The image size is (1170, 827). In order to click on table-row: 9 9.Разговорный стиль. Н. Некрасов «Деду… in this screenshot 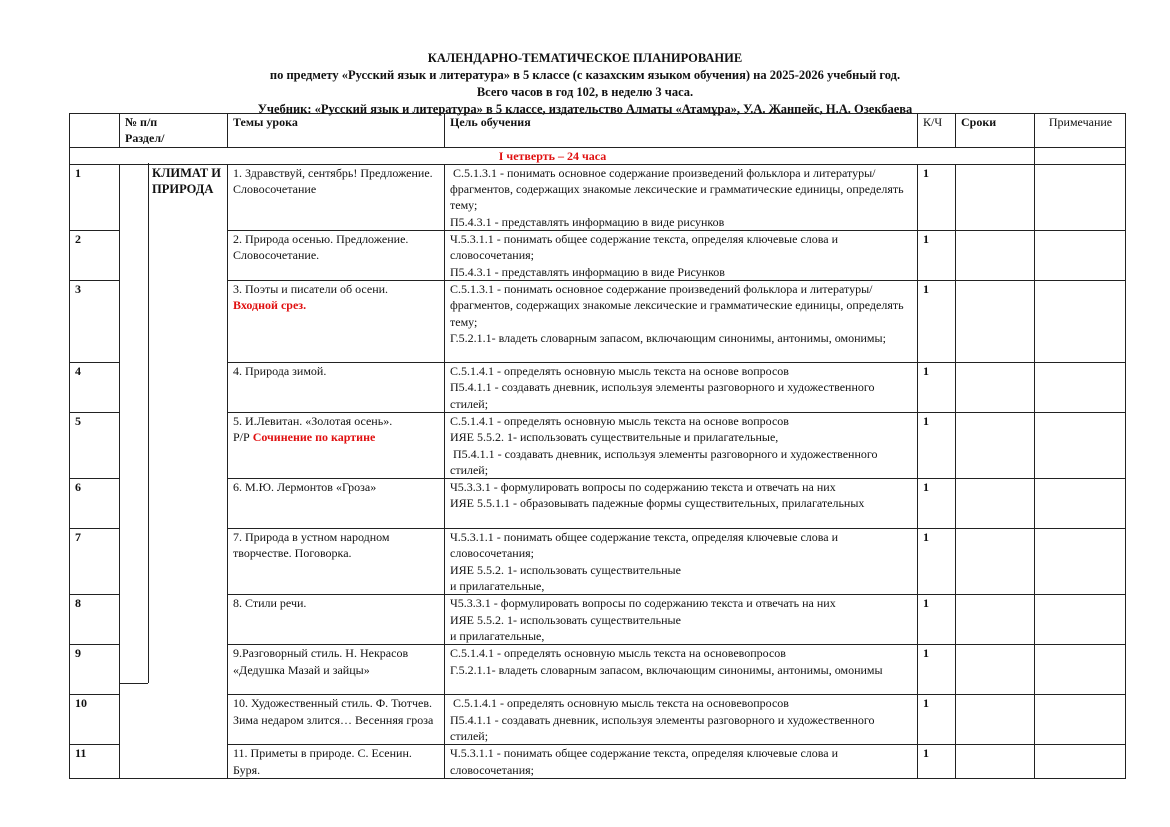, I will do `click(597, 670)`.